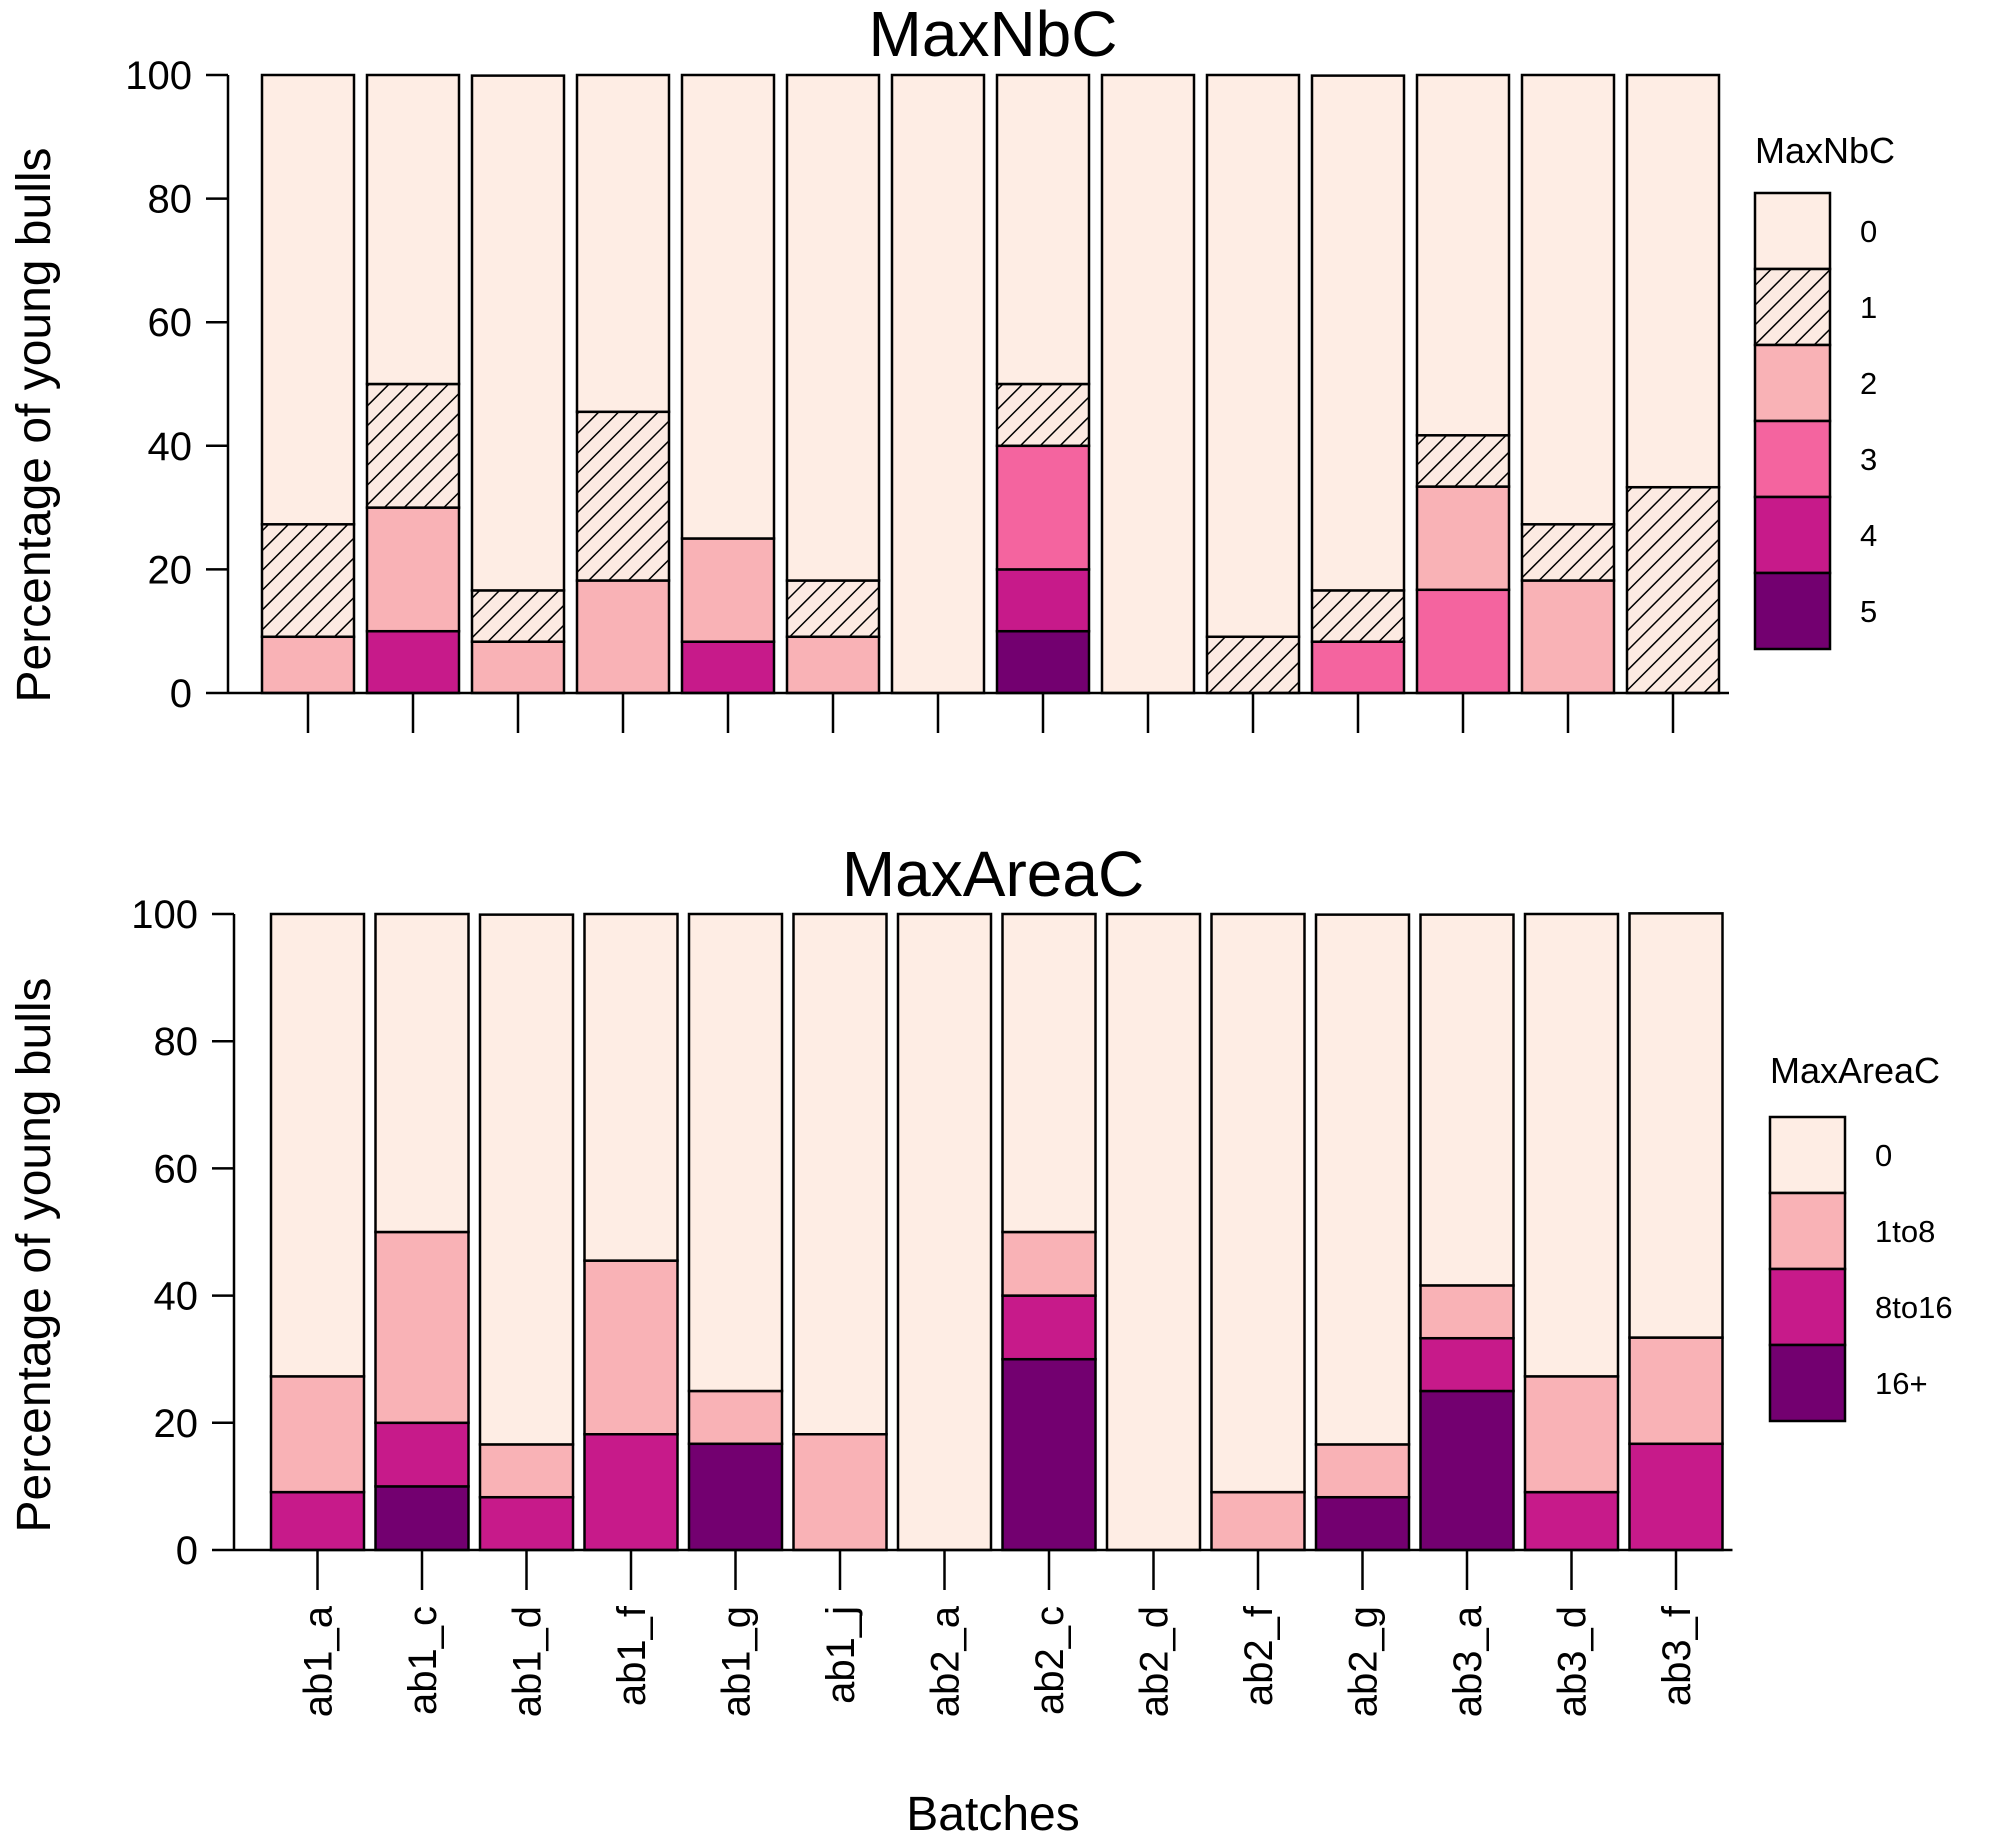 The width and height of the screenshot is (1998, 1842). I want to click on bar-ab1_d-8to16, so click(526, 1523).